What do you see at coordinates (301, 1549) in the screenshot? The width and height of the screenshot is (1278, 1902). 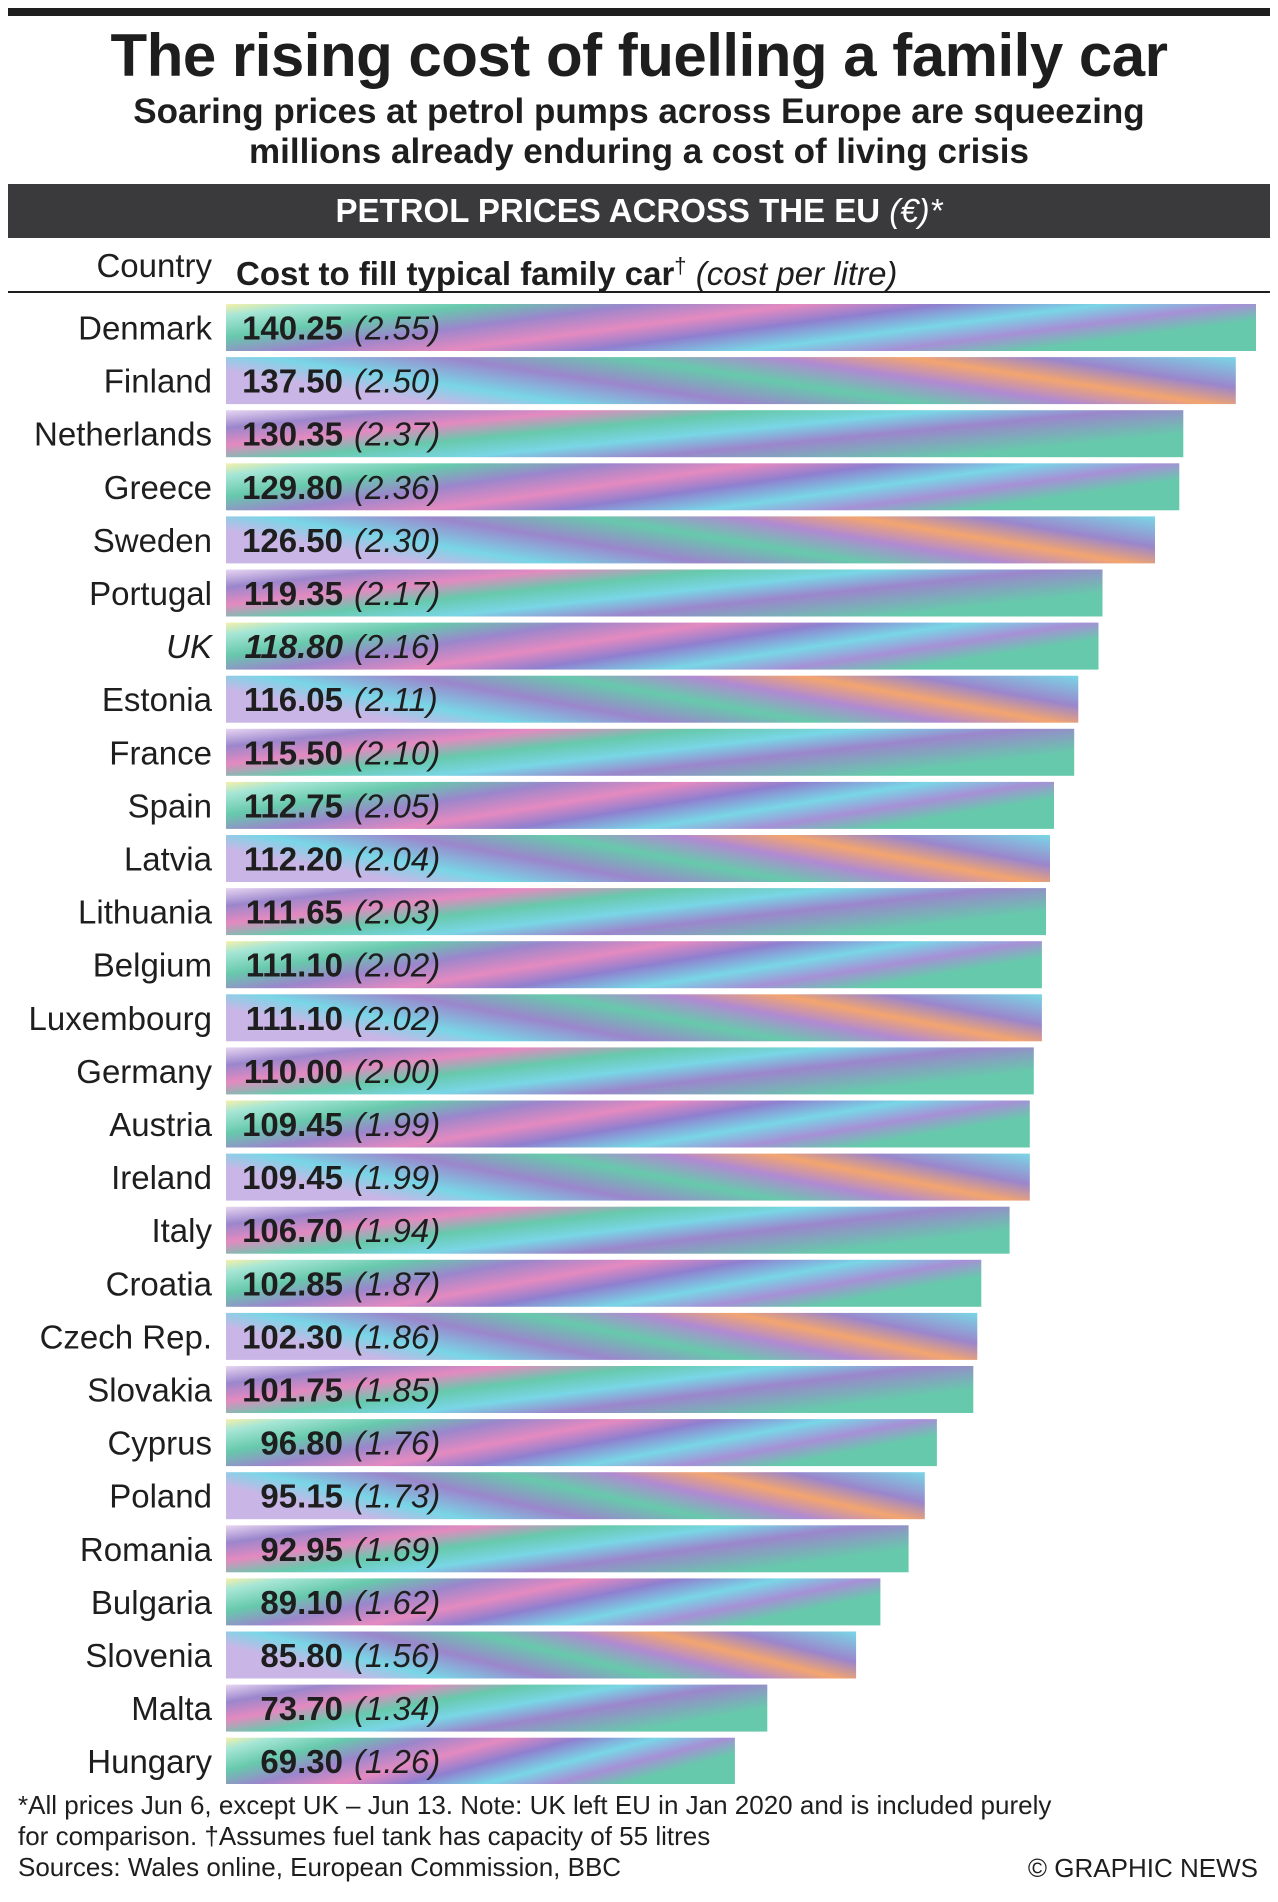 I see `cost-value-label: 92.95` at bounding box center [301, 1549].